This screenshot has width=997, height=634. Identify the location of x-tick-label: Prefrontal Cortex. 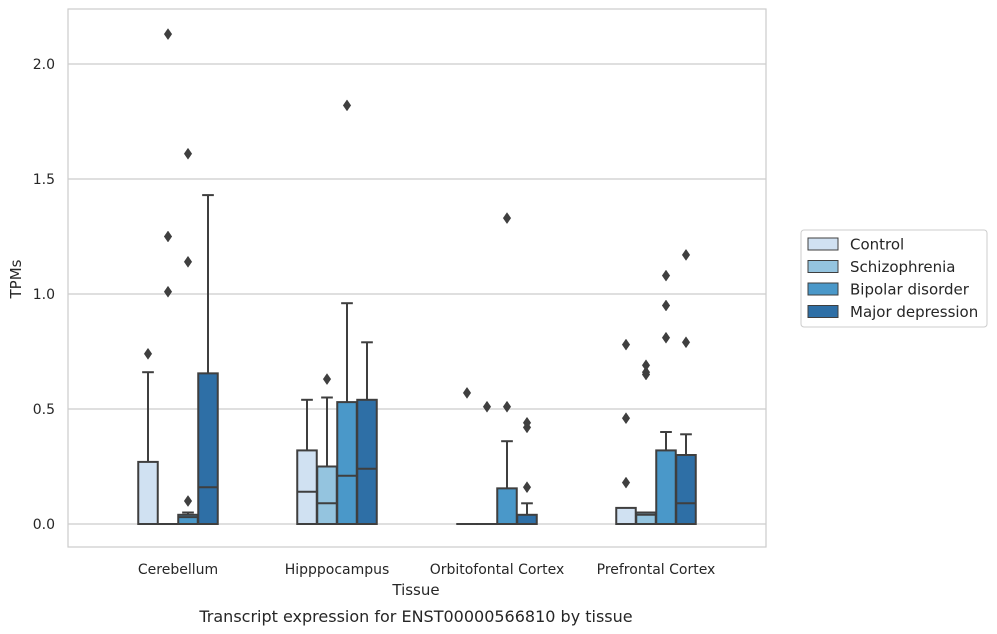
(656, 570).